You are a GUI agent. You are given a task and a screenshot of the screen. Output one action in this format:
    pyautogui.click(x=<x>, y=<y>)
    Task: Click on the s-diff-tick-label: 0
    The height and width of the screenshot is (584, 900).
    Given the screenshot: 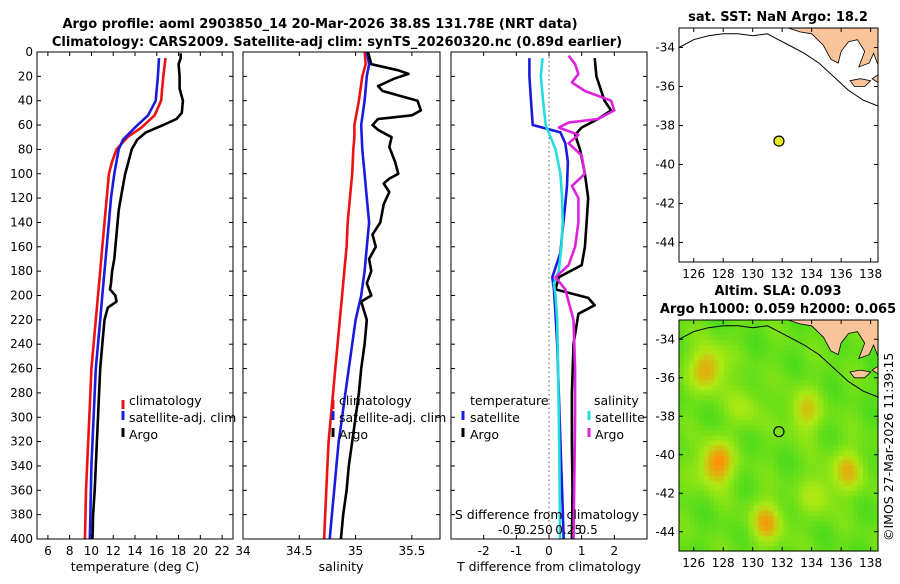 What is the action you would take?
    pyautogui.click(x=549, y=530)
    